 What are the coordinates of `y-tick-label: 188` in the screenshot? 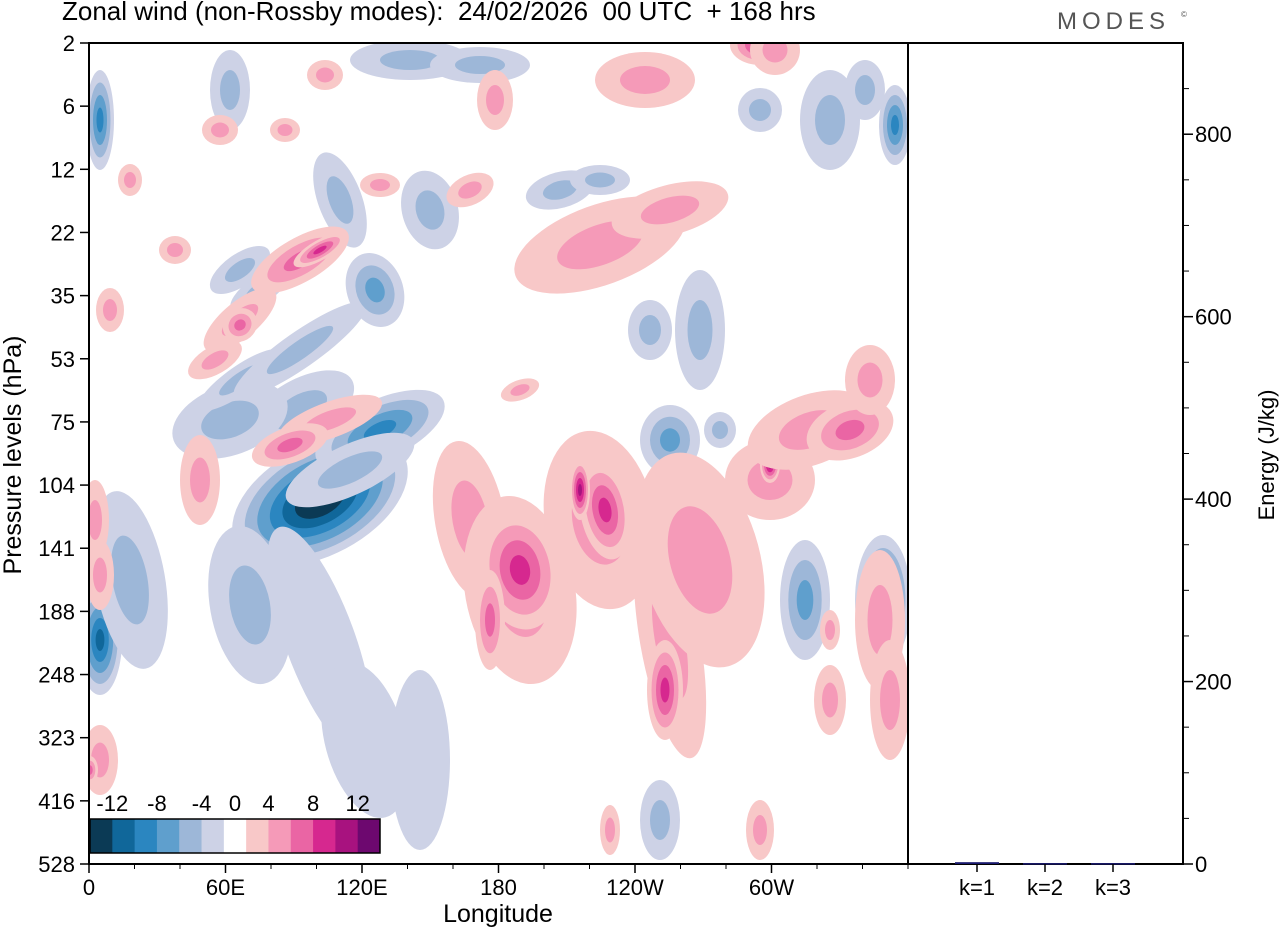 It's located at (56, 611).